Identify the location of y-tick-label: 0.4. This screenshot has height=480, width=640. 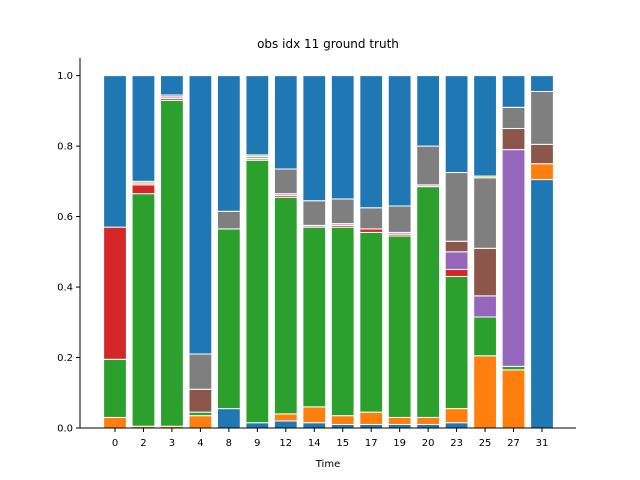
(65, 288).